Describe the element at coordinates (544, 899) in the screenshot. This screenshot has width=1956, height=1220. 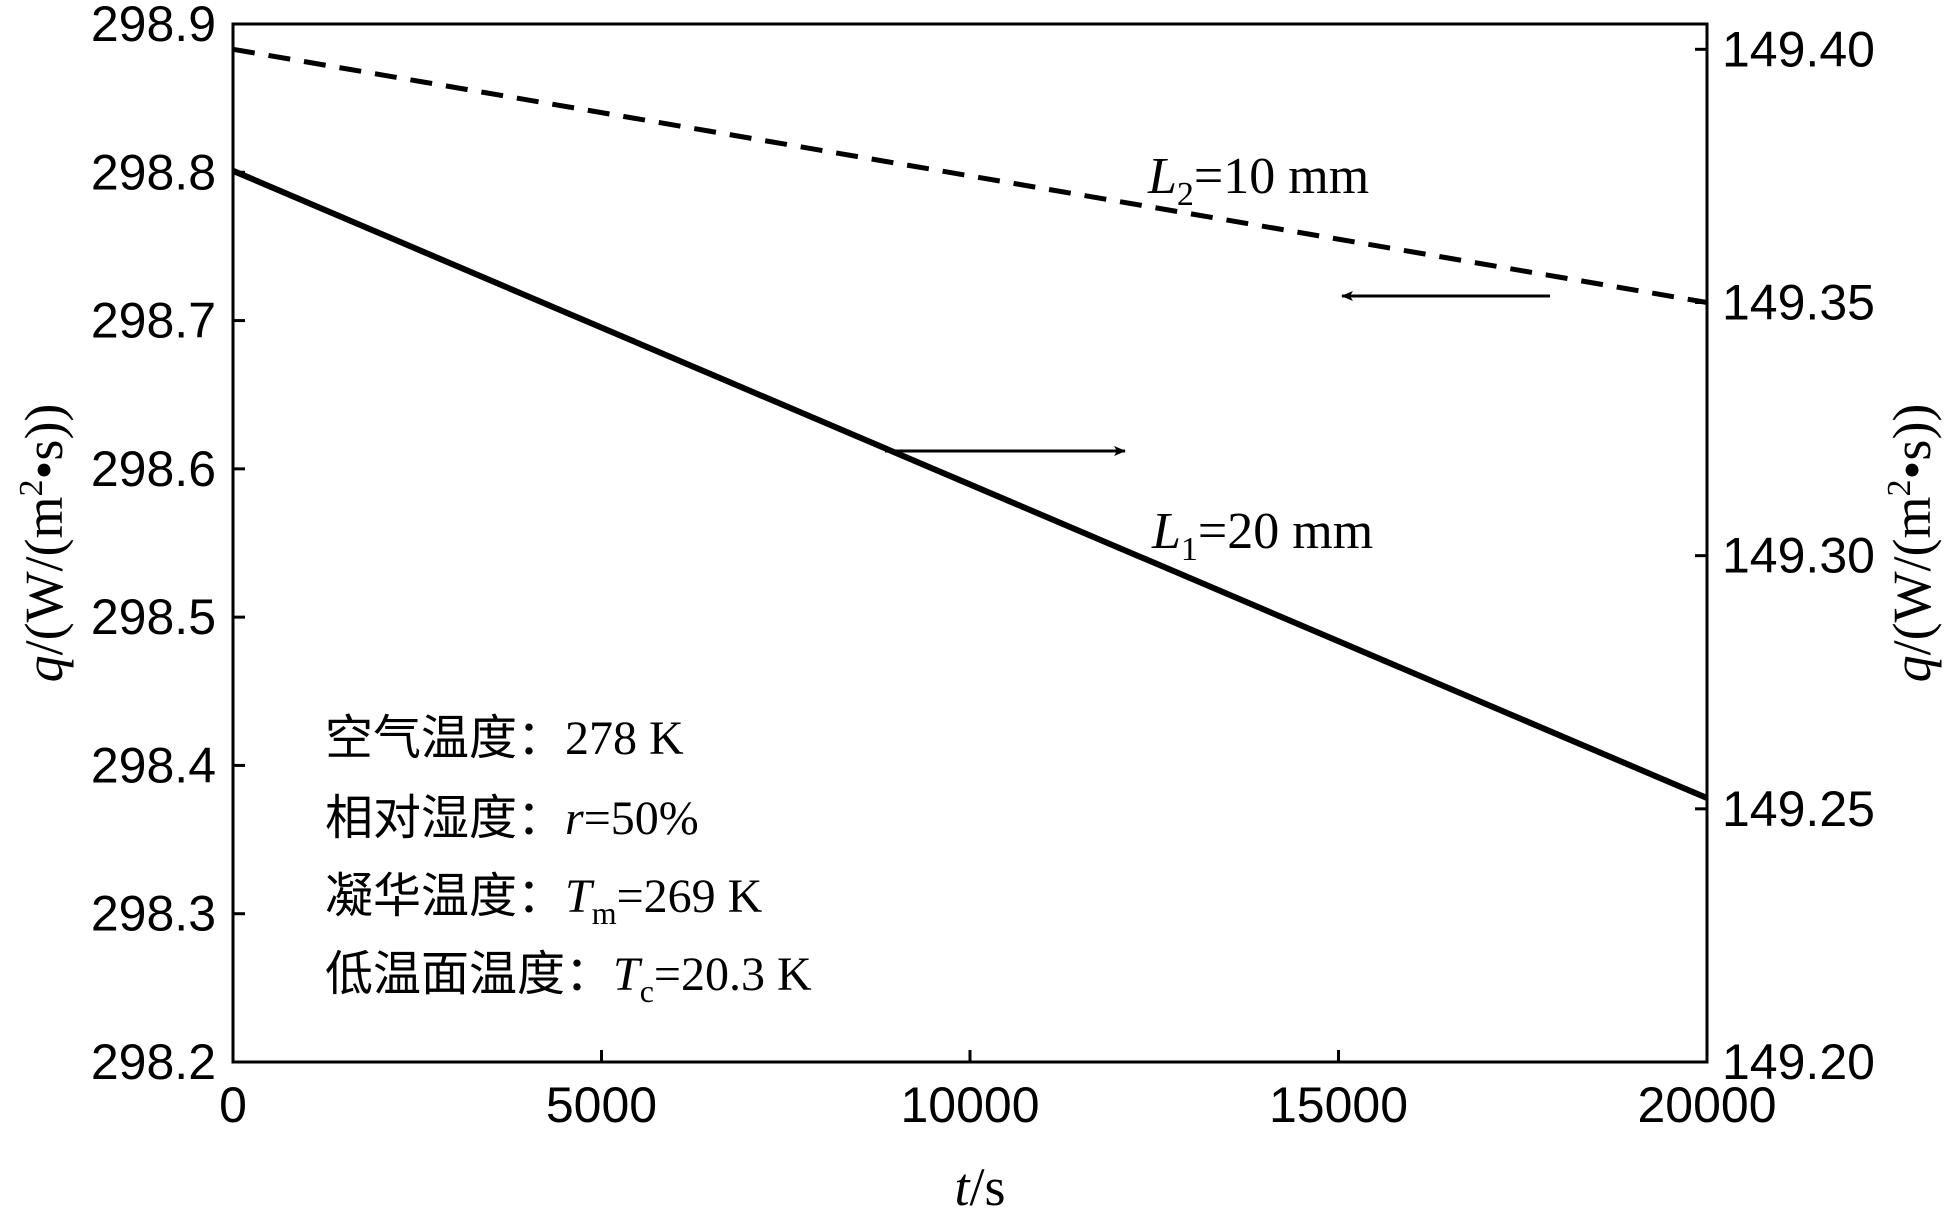
I see `annotation-desub-temp: 凝华温度：Tm=269 K` at that location.